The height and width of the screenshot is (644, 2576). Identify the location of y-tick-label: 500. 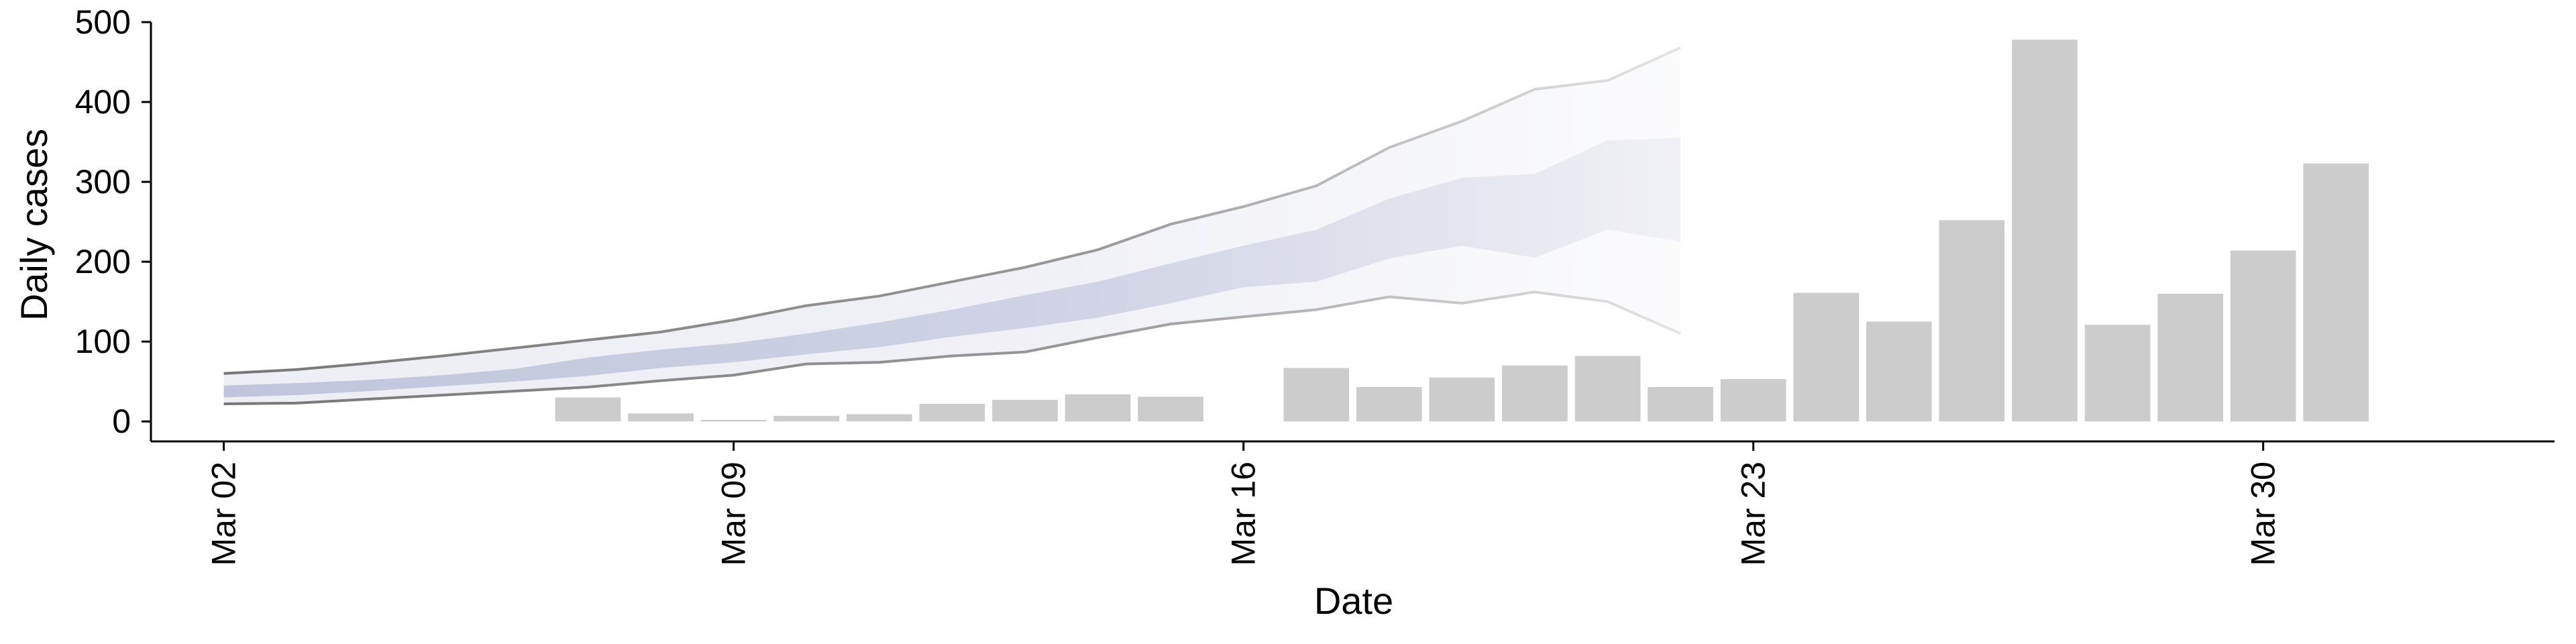
(103, 22).